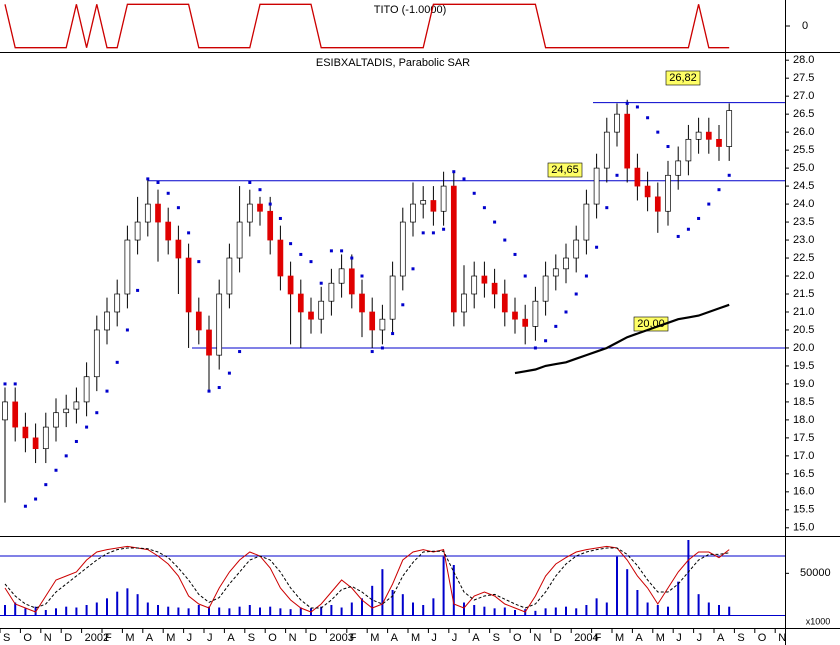 The image size is (840, 645). I want to click on x-tick-label: S, so click(496, 638).